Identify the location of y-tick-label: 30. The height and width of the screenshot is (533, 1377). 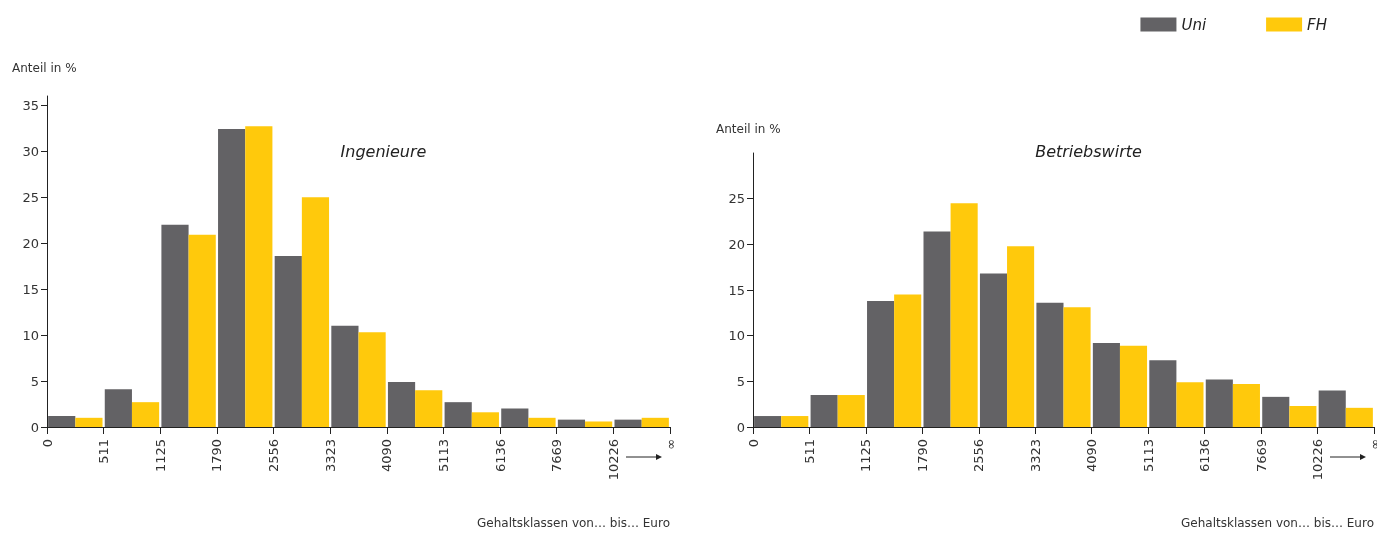
(30, 151).